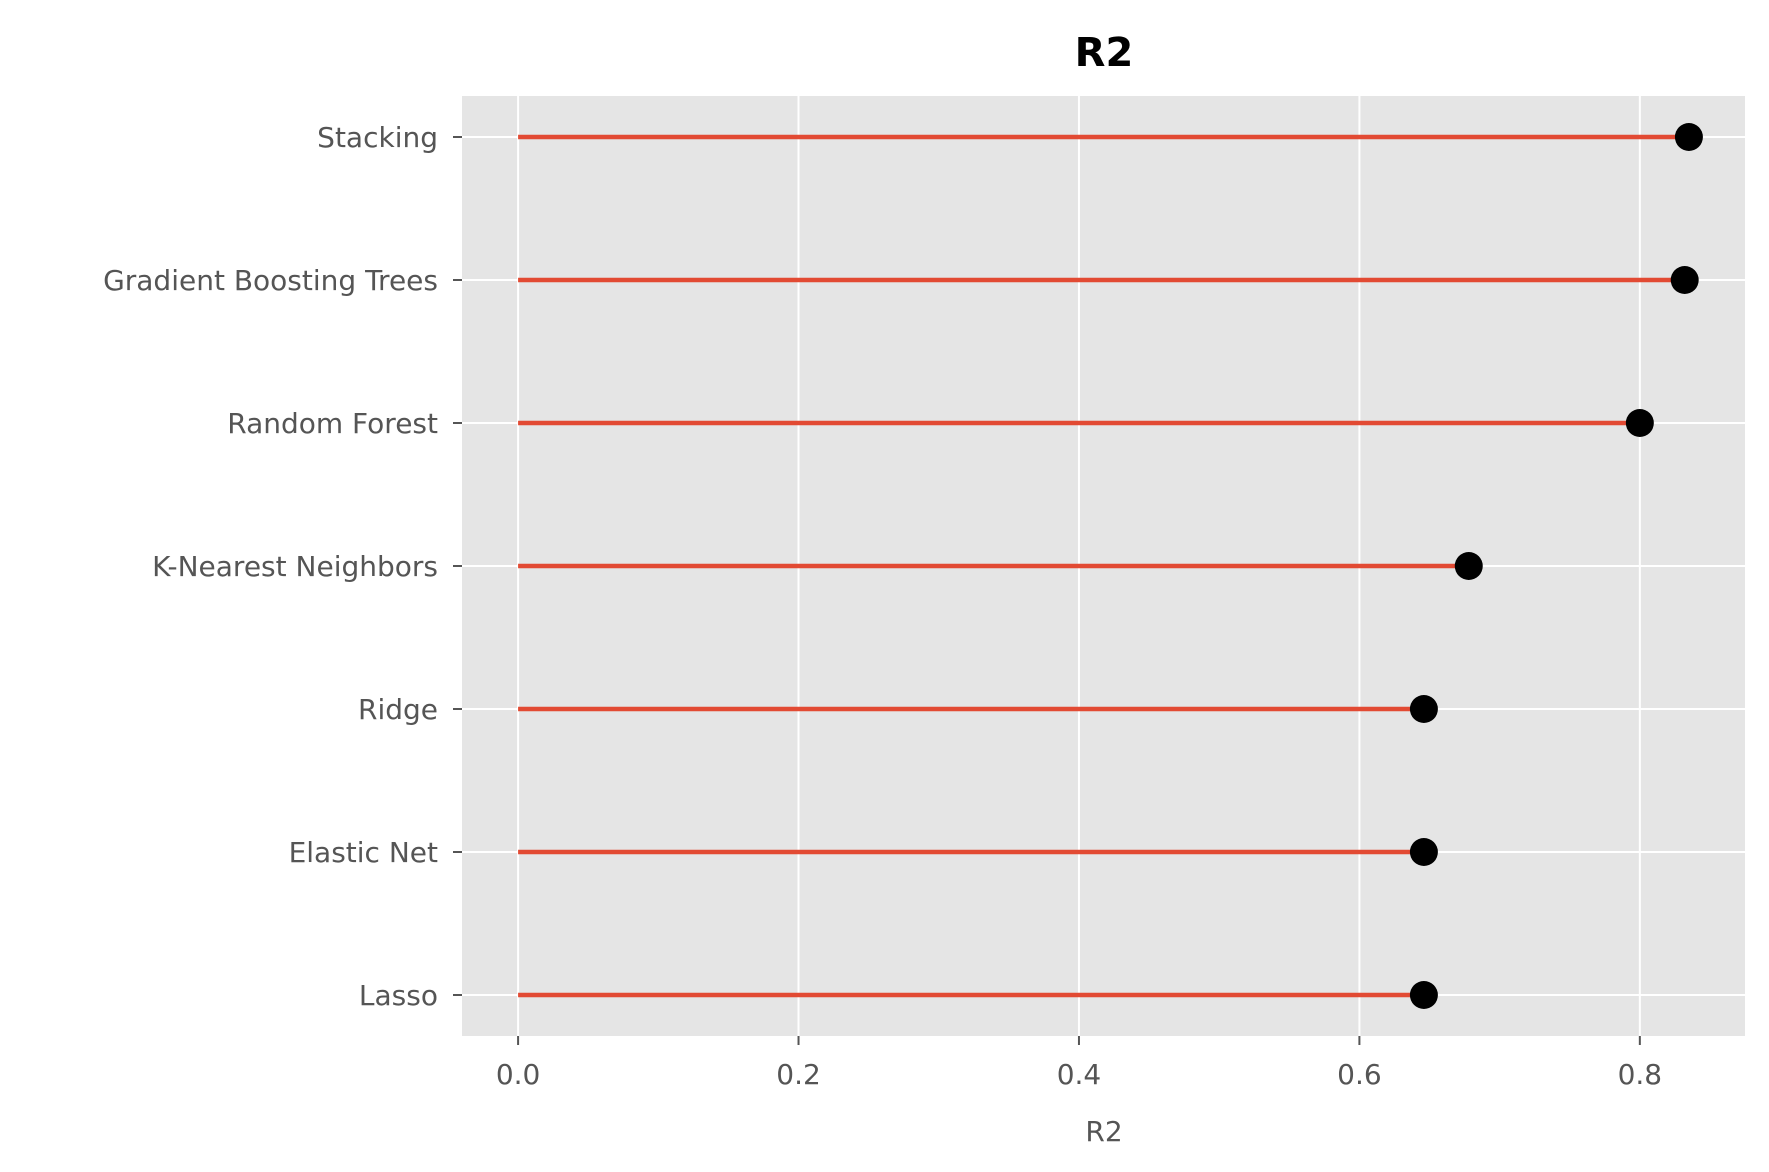 This screenshot has height=1172, width=1769. Describe the element at coordinates (363, 852) in the screenshot. I see `y-tick-label: Elastic Net` at that location.